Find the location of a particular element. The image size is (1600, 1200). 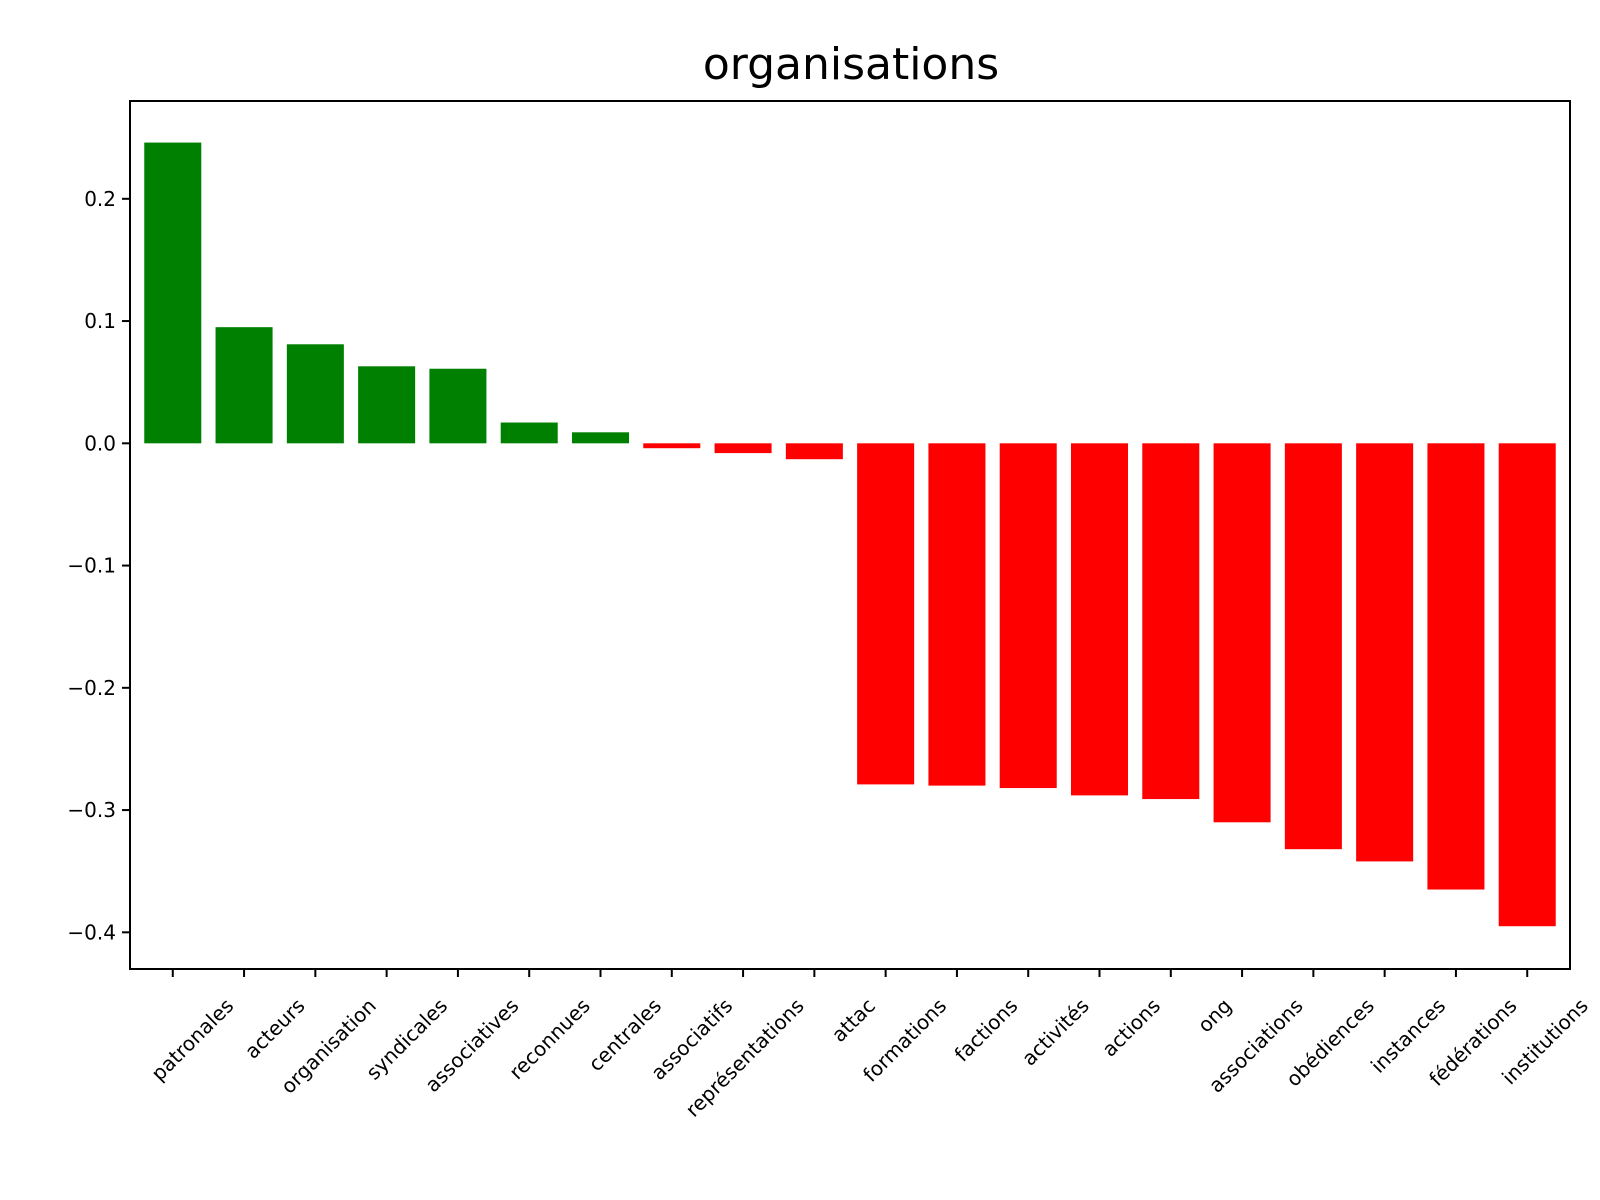

bar-fédérations is located at coordinates (1456, 666).